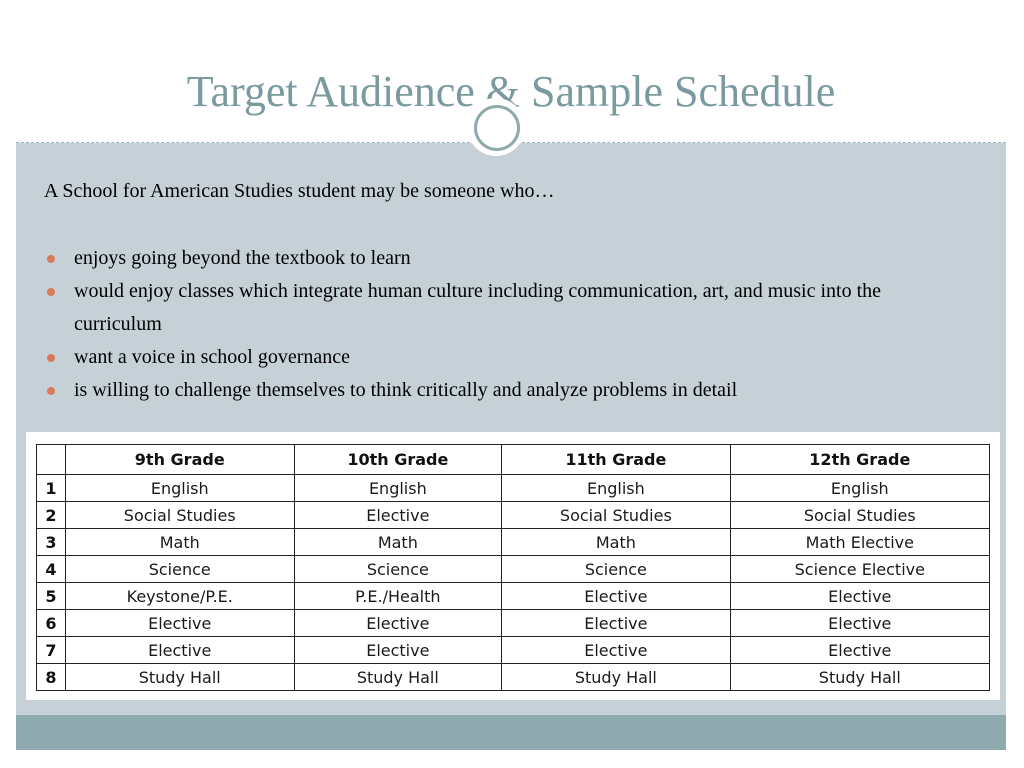  Describe the element at coordinates (51, 515) in the screenshot. I see `period-number: 2` at that location.